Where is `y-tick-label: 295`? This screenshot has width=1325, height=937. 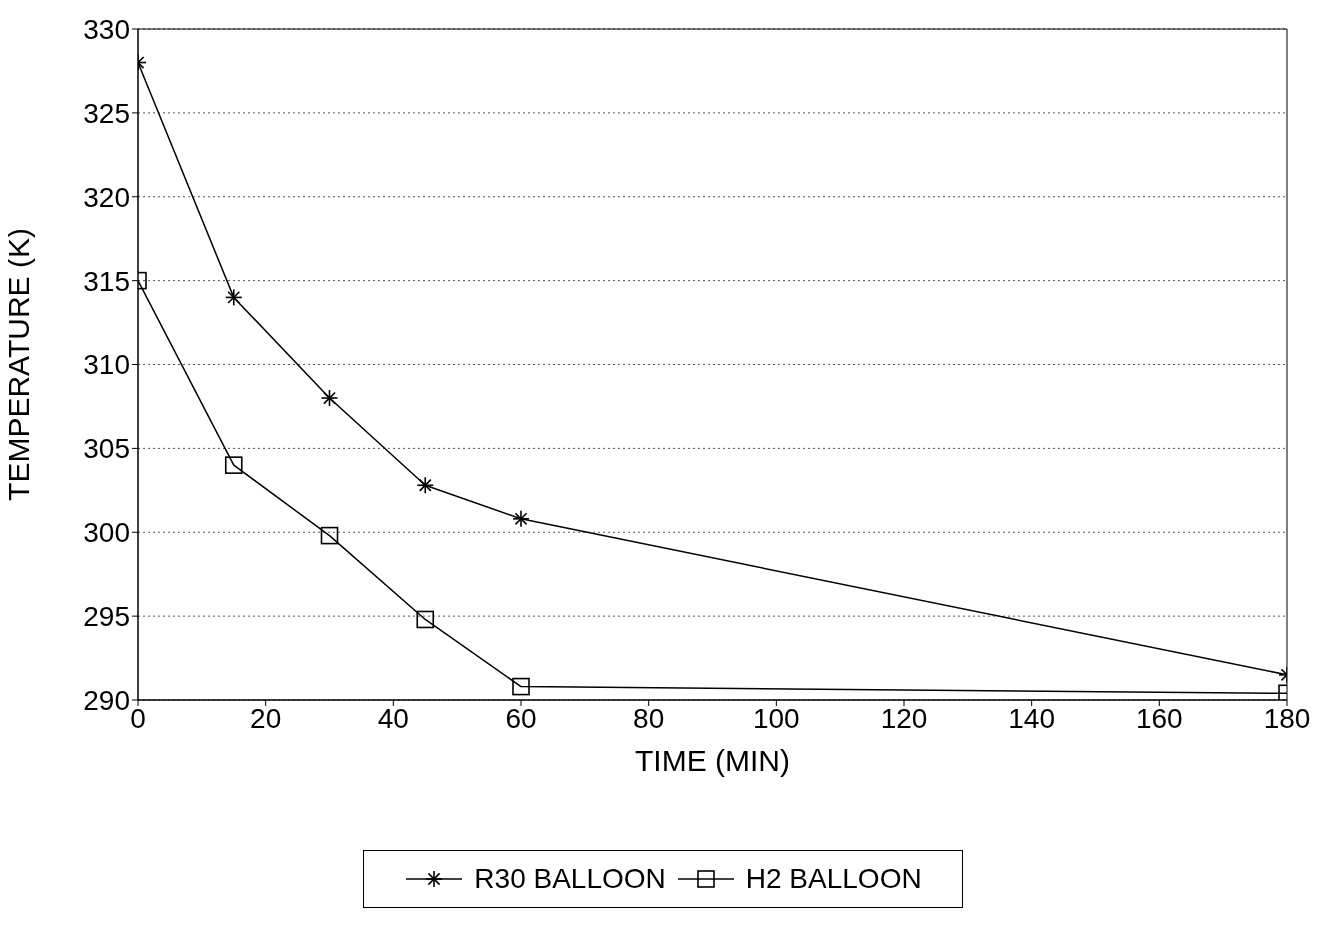
y-tick-label: 295 is located at coordinates (106, 617).